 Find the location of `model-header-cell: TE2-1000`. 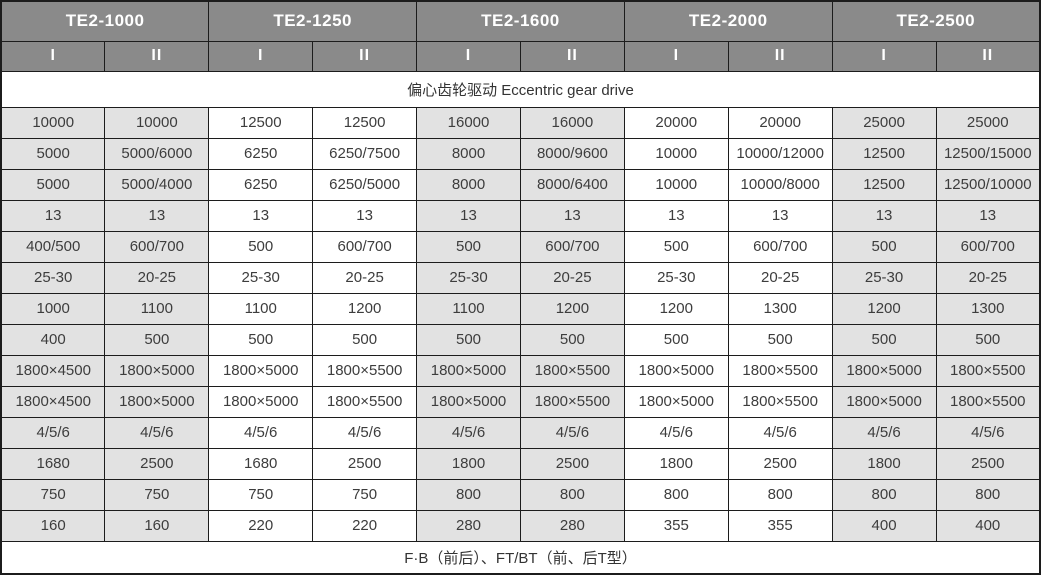

model-header-cell: TE2-1000 is located at coordinates (105, 21).